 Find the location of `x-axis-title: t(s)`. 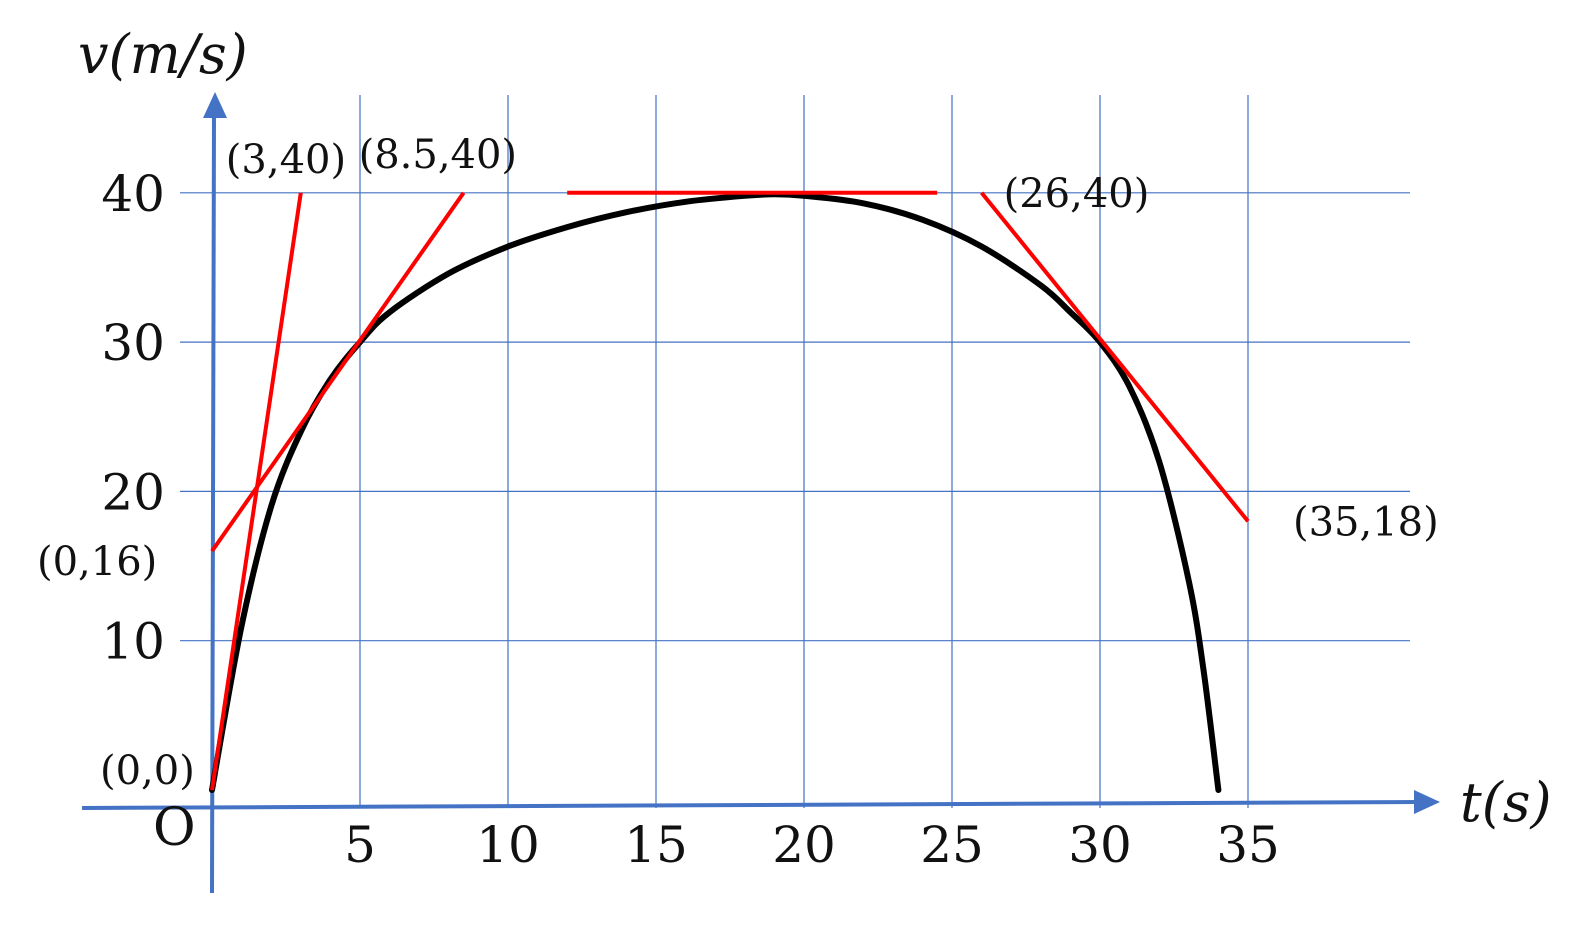

x-axis-title: t(s) is located at coordinates (1506, 802).